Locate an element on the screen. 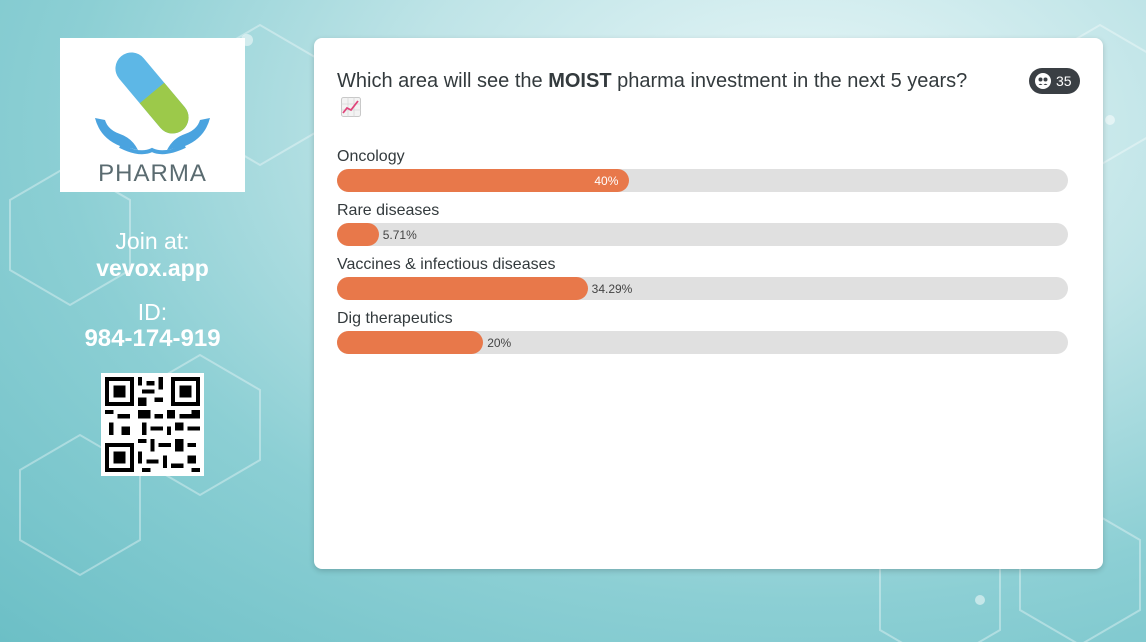  join-url: vevox.app is located at coordinates (152, 268).